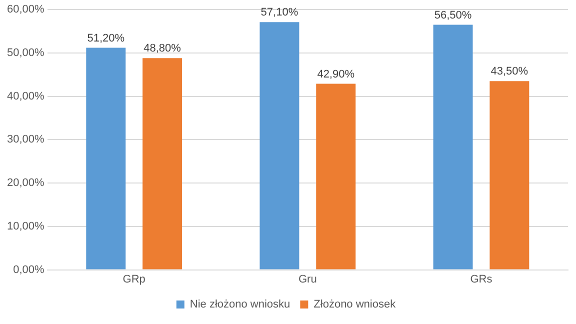 The height and width of the screenshot is (324, 576). What do you see at coordinates (240, 304) in the screenshot?
I see `legend-label: Nie złożono wniosku` at bounding box center [240, 304].